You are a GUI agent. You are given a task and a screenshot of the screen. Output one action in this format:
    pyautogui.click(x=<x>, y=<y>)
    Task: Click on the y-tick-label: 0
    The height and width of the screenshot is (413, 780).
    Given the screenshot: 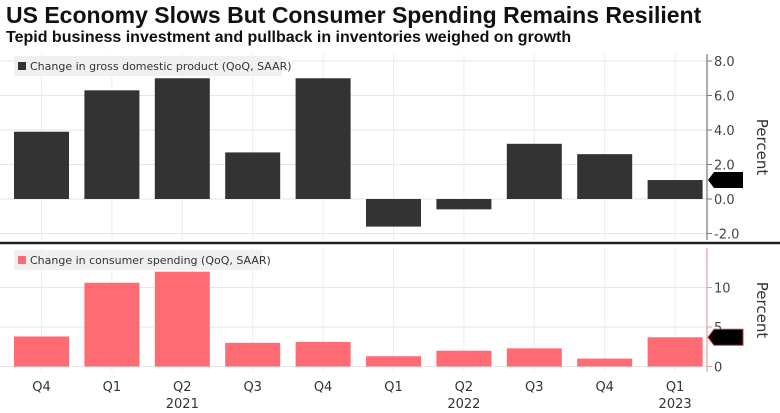 What is the action you would take?
    pyautogui.click(x=718, y=368)
    